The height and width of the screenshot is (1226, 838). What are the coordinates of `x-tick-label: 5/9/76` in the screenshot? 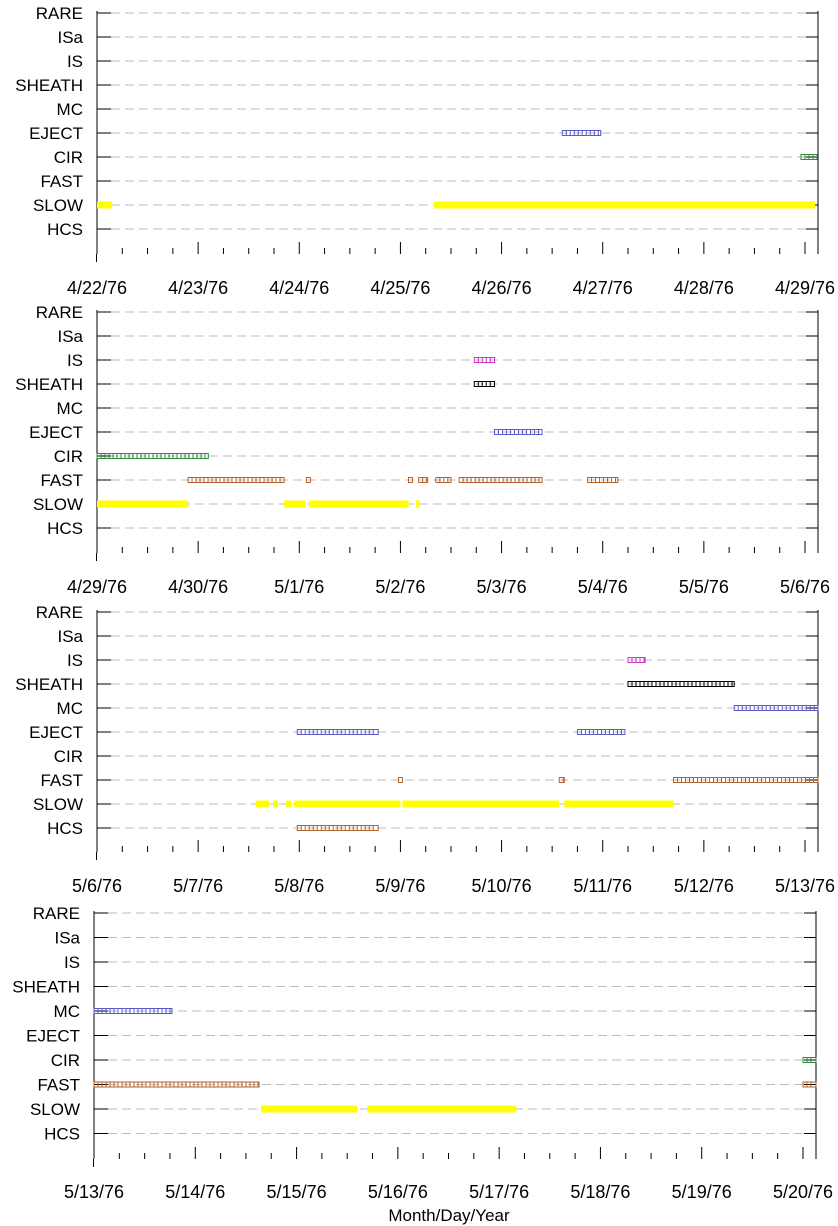 It's located at (400, 886).